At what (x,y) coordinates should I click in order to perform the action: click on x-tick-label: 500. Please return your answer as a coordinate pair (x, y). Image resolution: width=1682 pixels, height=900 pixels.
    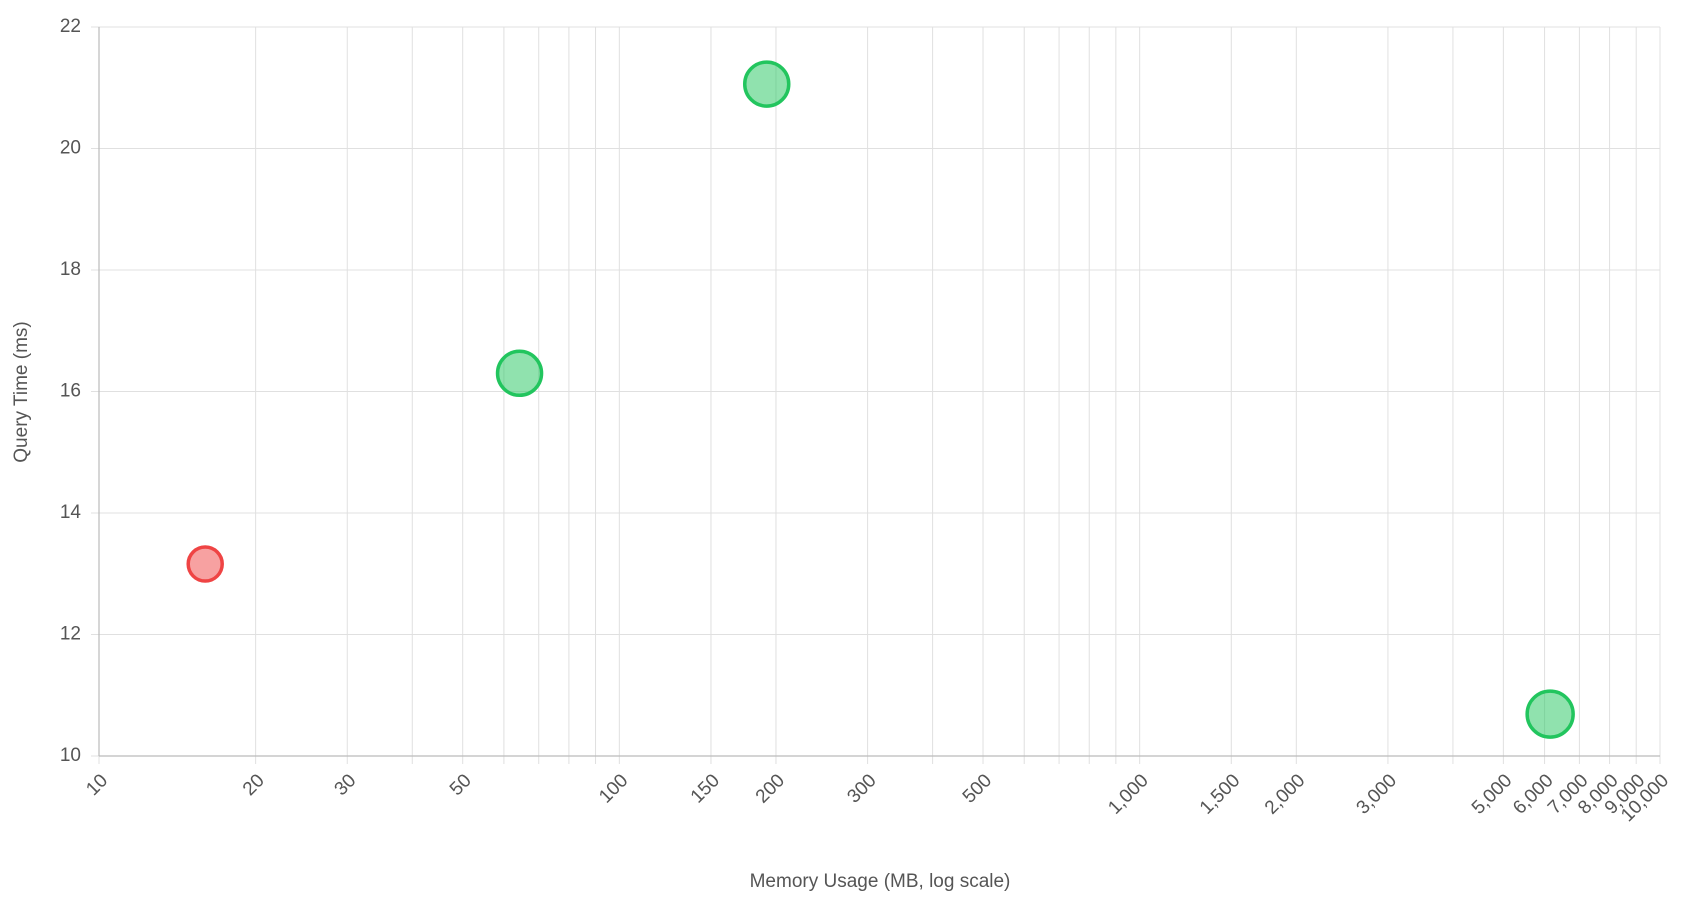
    Looking at the image, I should click on (977, 788).